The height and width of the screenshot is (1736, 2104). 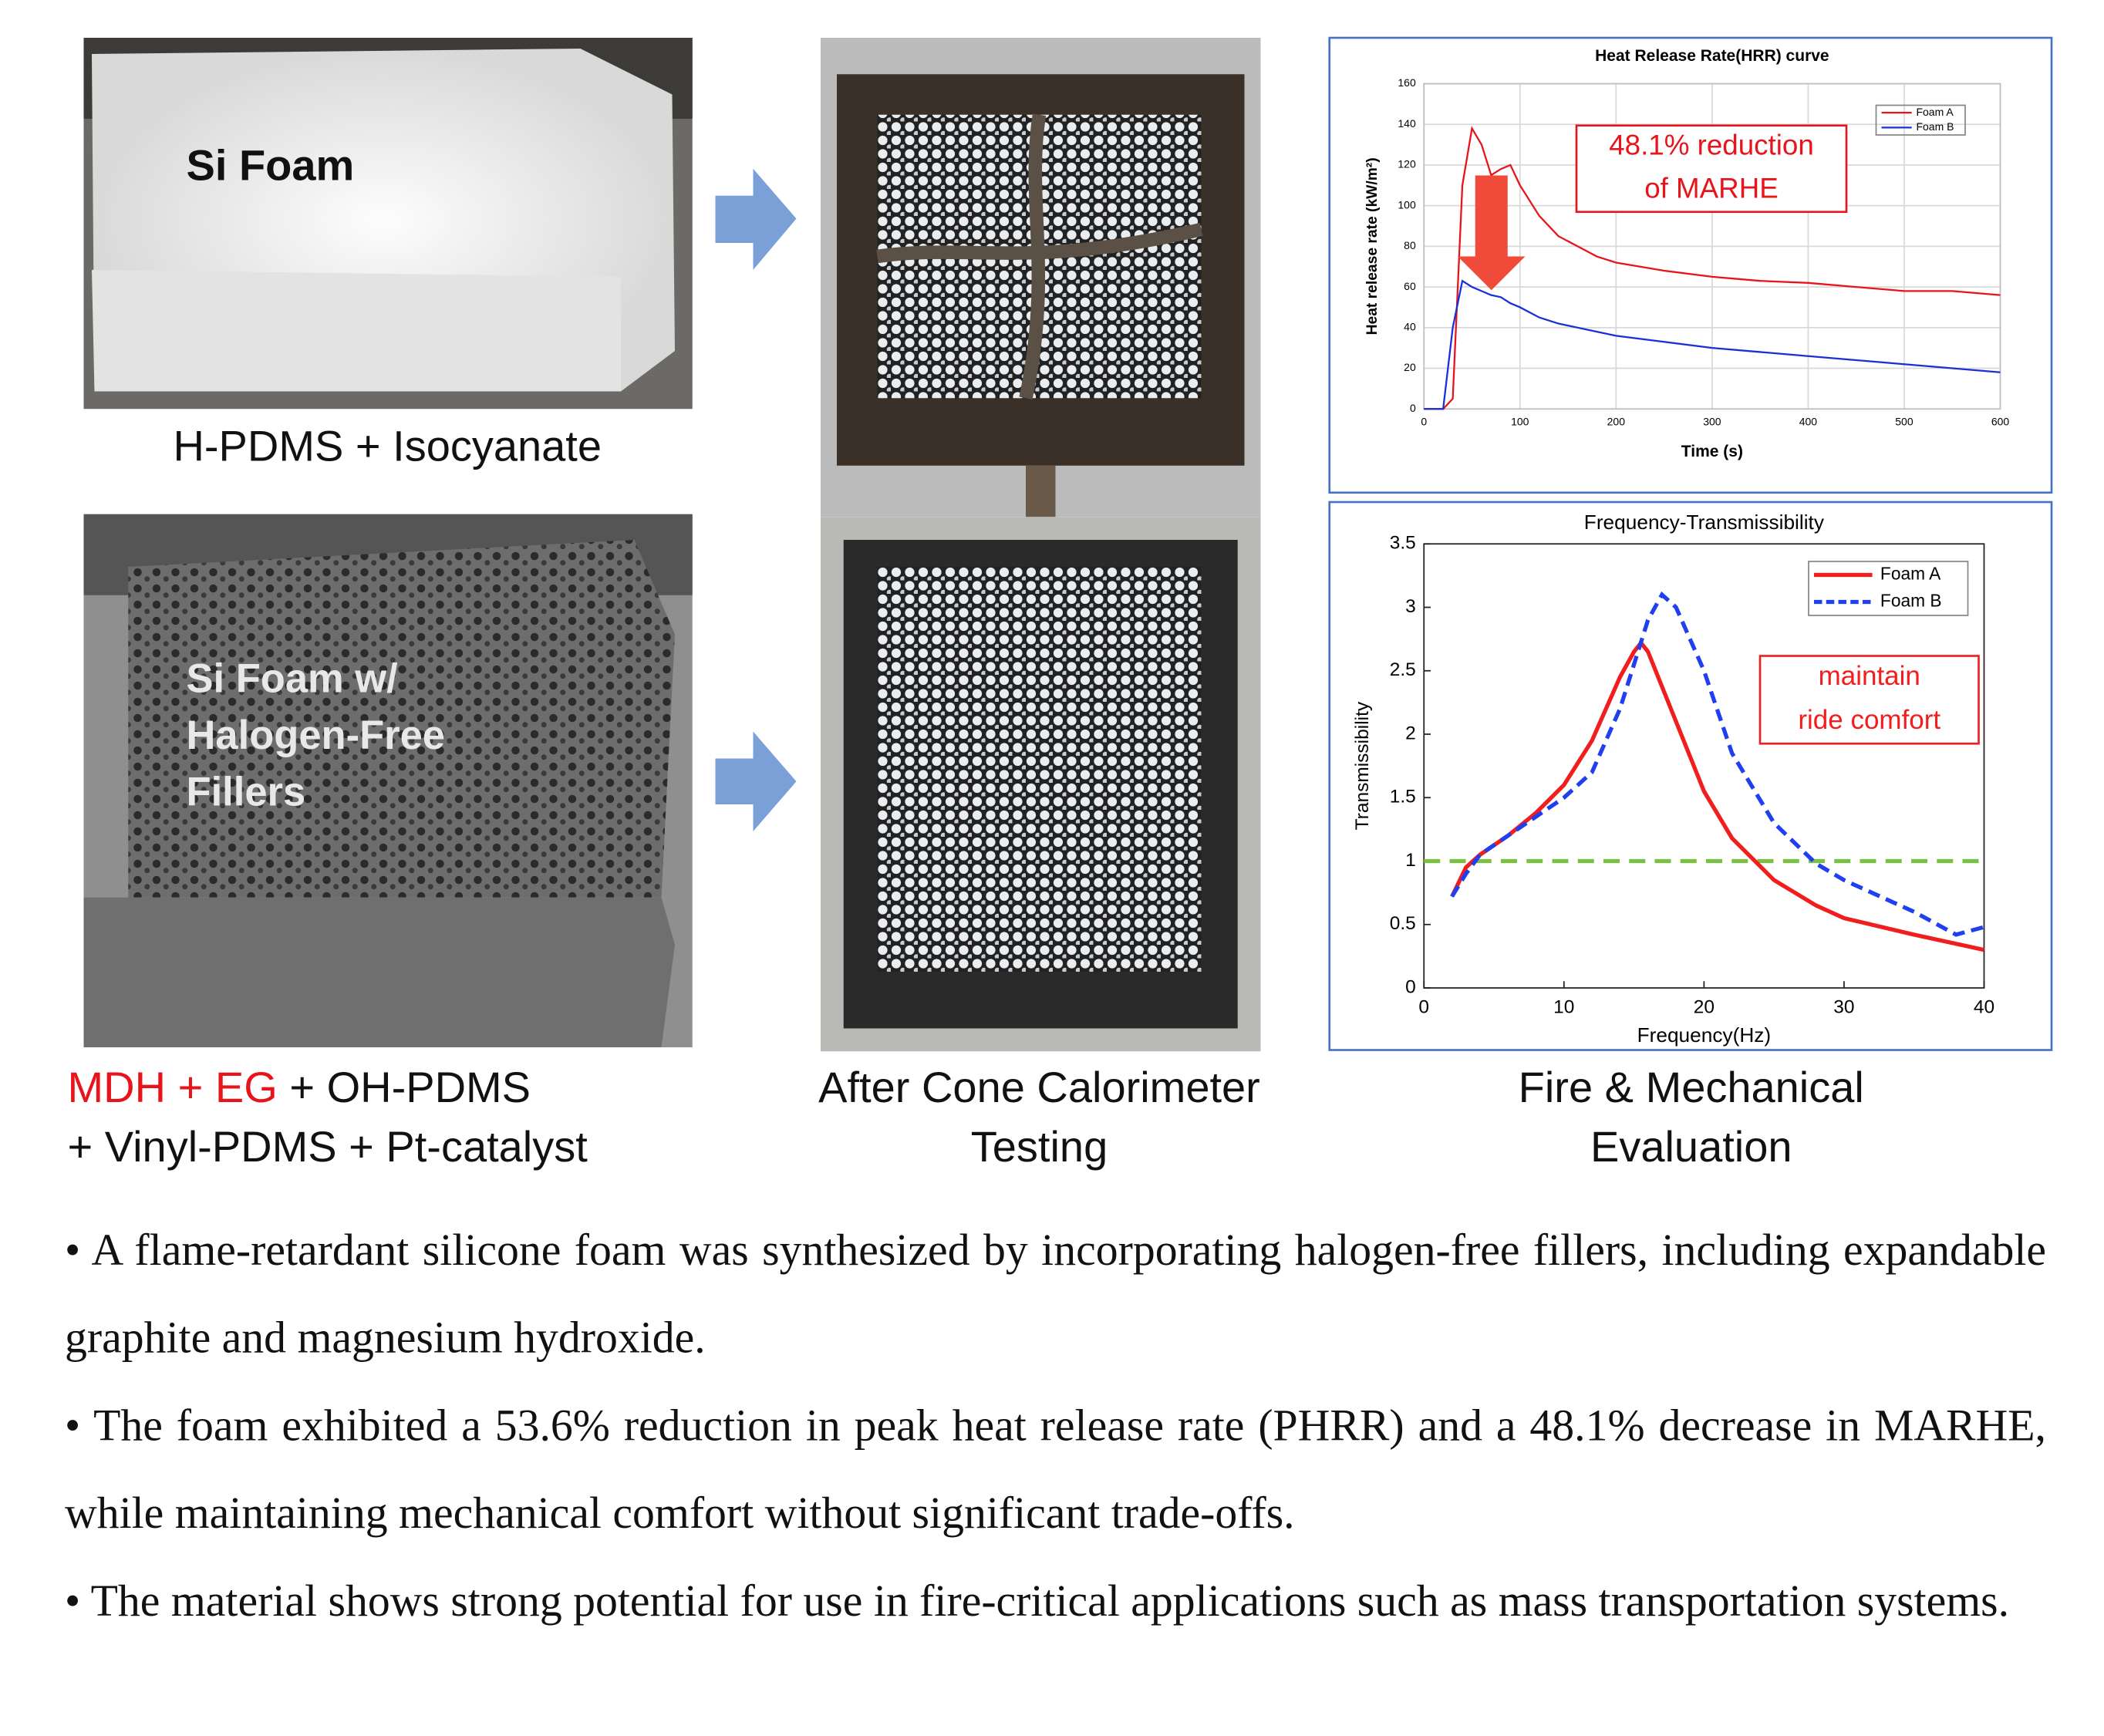 I want to click on y-tick-label: 120, so click(x=1407, y=164).